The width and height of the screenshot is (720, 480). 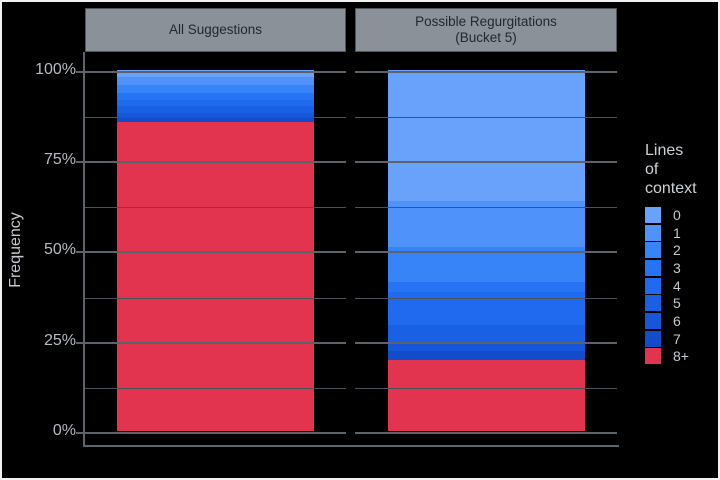 What do you see at coordinates (84, 249) in the screenshot?
I see `y-axis-line` at bounding box center [84, 249].